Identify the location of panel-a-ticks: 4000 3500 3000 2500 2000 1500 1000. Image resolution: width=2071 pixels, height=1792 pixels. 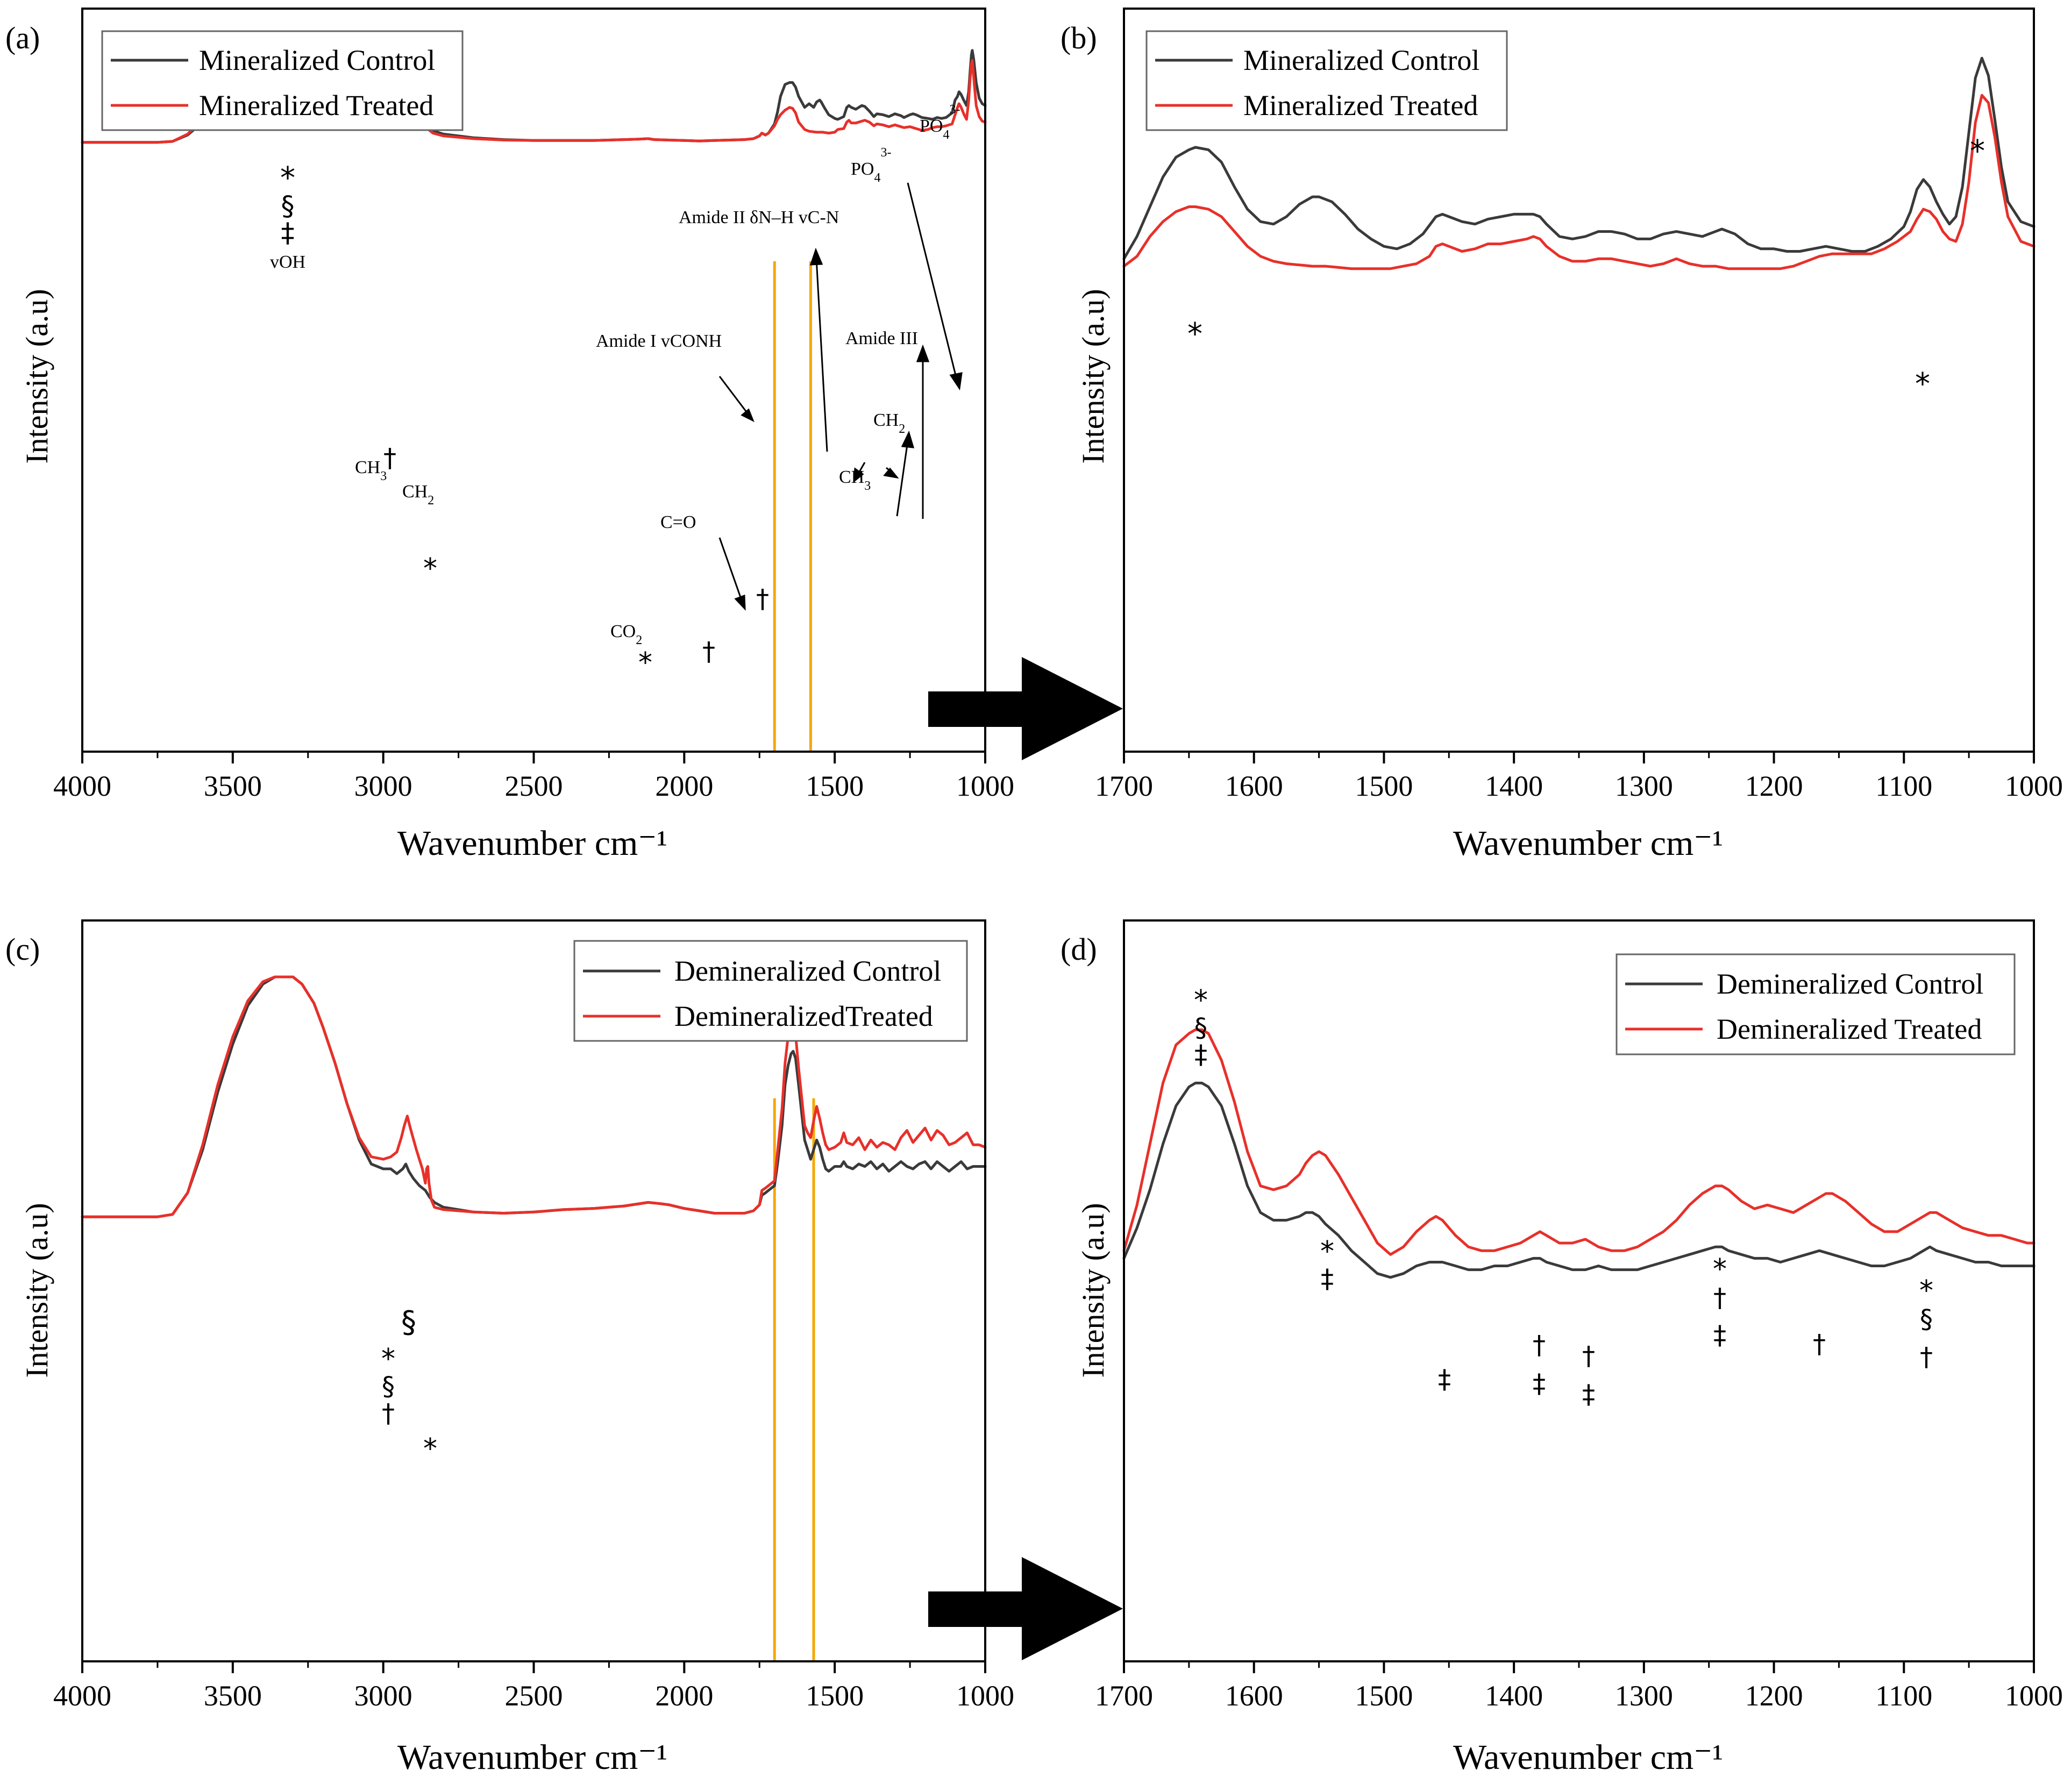
(533, 777).